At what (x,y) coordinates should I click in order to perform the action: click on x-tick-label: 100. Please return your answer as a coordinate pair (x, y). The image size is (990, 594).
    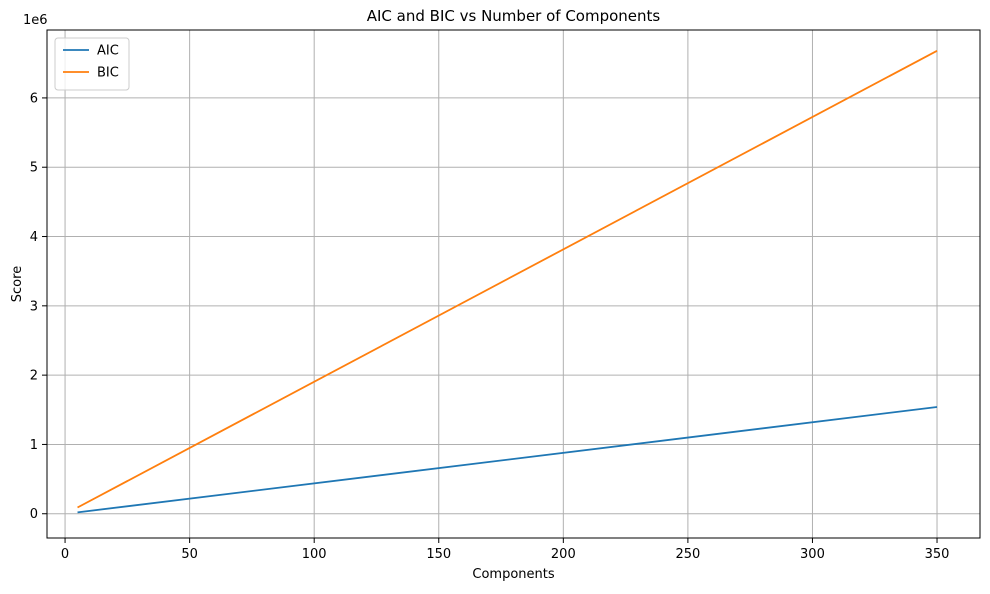
    Looking at the image, I should click on (314, 554).